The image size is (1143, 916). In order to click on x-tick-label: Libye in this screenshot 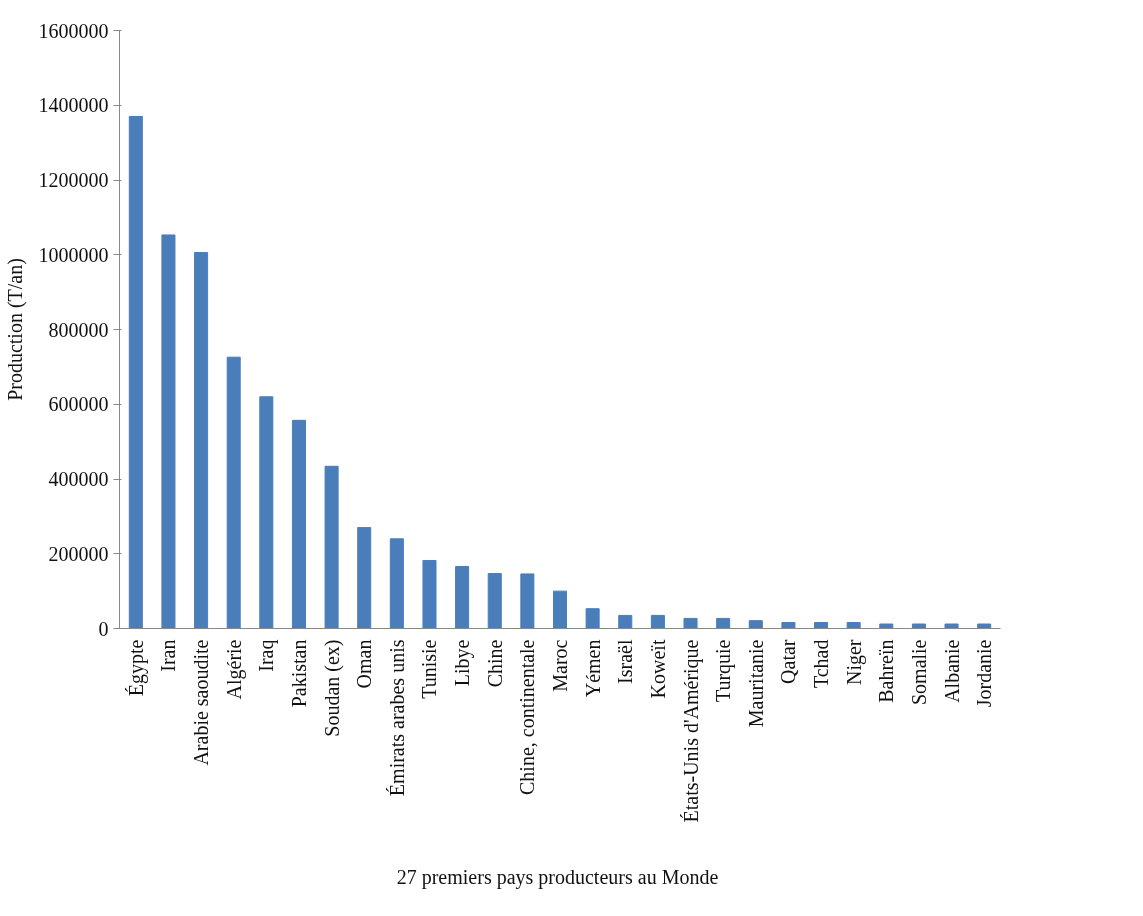, I will do `click(463, 663)`.